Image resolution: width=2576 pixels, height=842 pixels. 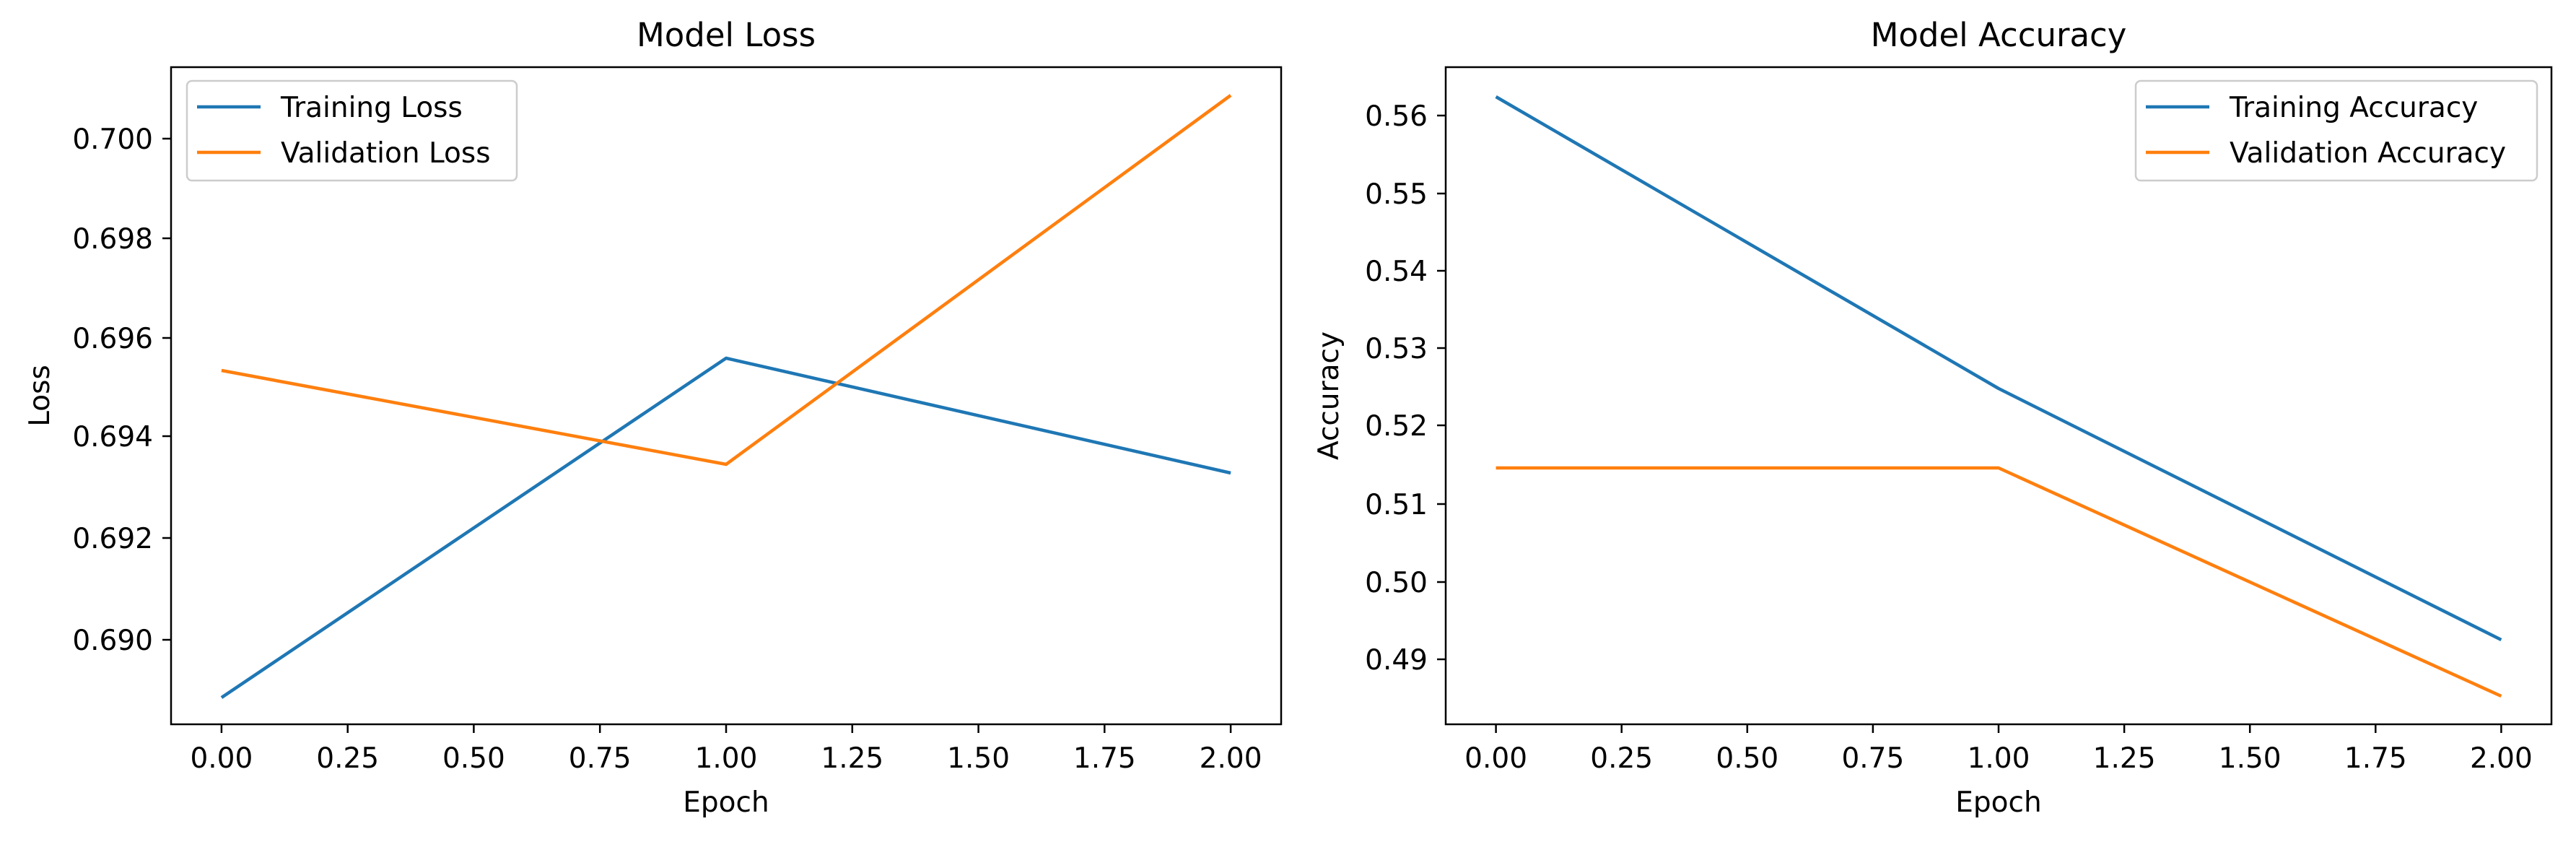 I want to click on y-ticks: 0.49 0.50 0.51 0.52 0.53 0.54 0.55 0.56, so click(x=1405, y=388).